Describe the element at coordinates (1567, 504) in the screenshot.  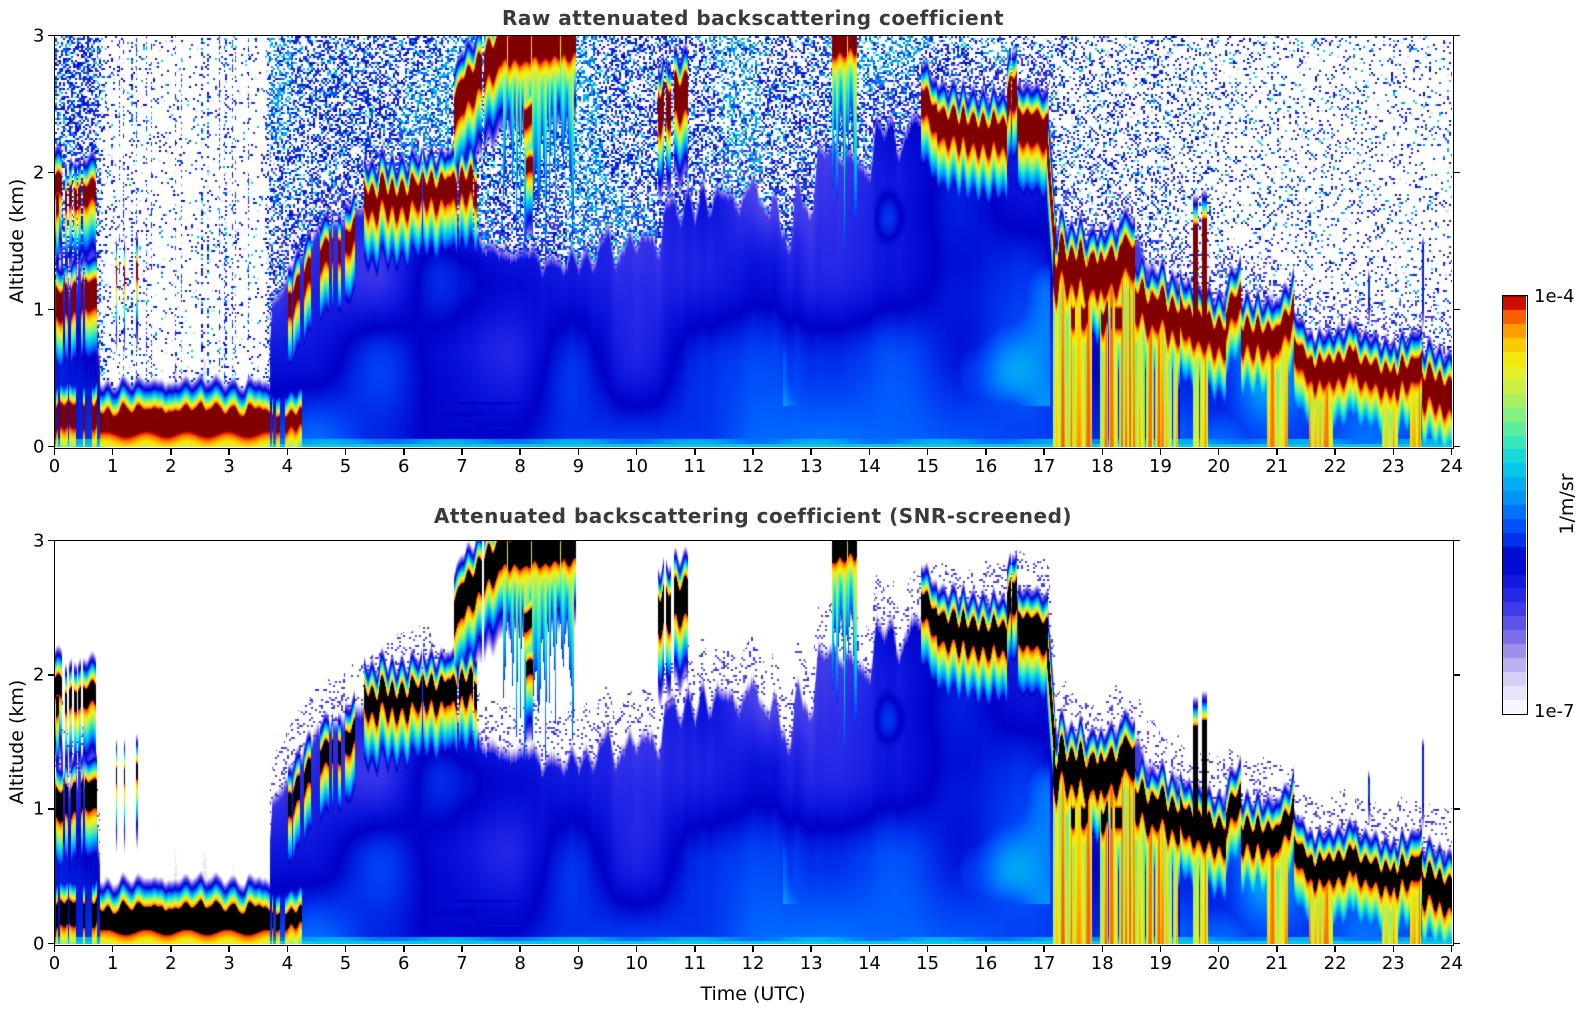
I see `colorbar-unit-label: 1/m/sr` at that location.